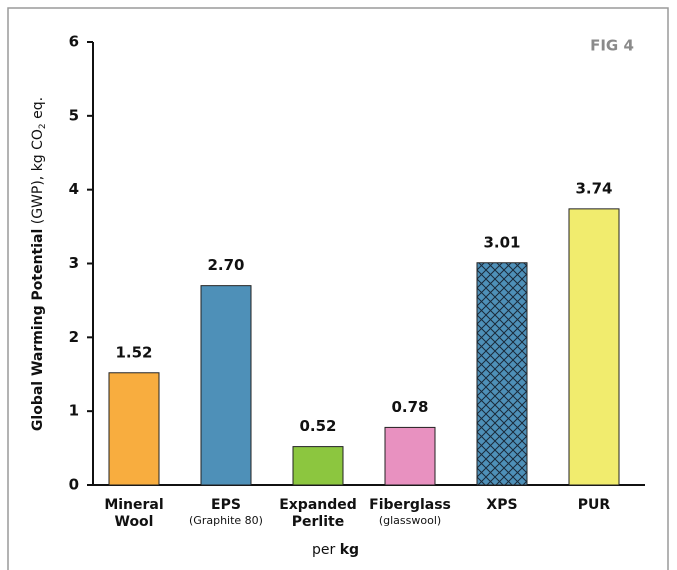 This screenshot has height=570, width=677. What do you see at coordinates (594, 505) in the screenshot?
I see `x-tick-label: PUR` at bounding box center [594, 505].